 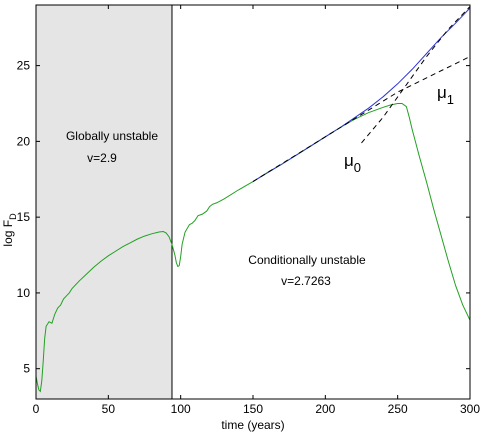 I want to click on x-axis-label: time (years), so click(x=252, y=425).